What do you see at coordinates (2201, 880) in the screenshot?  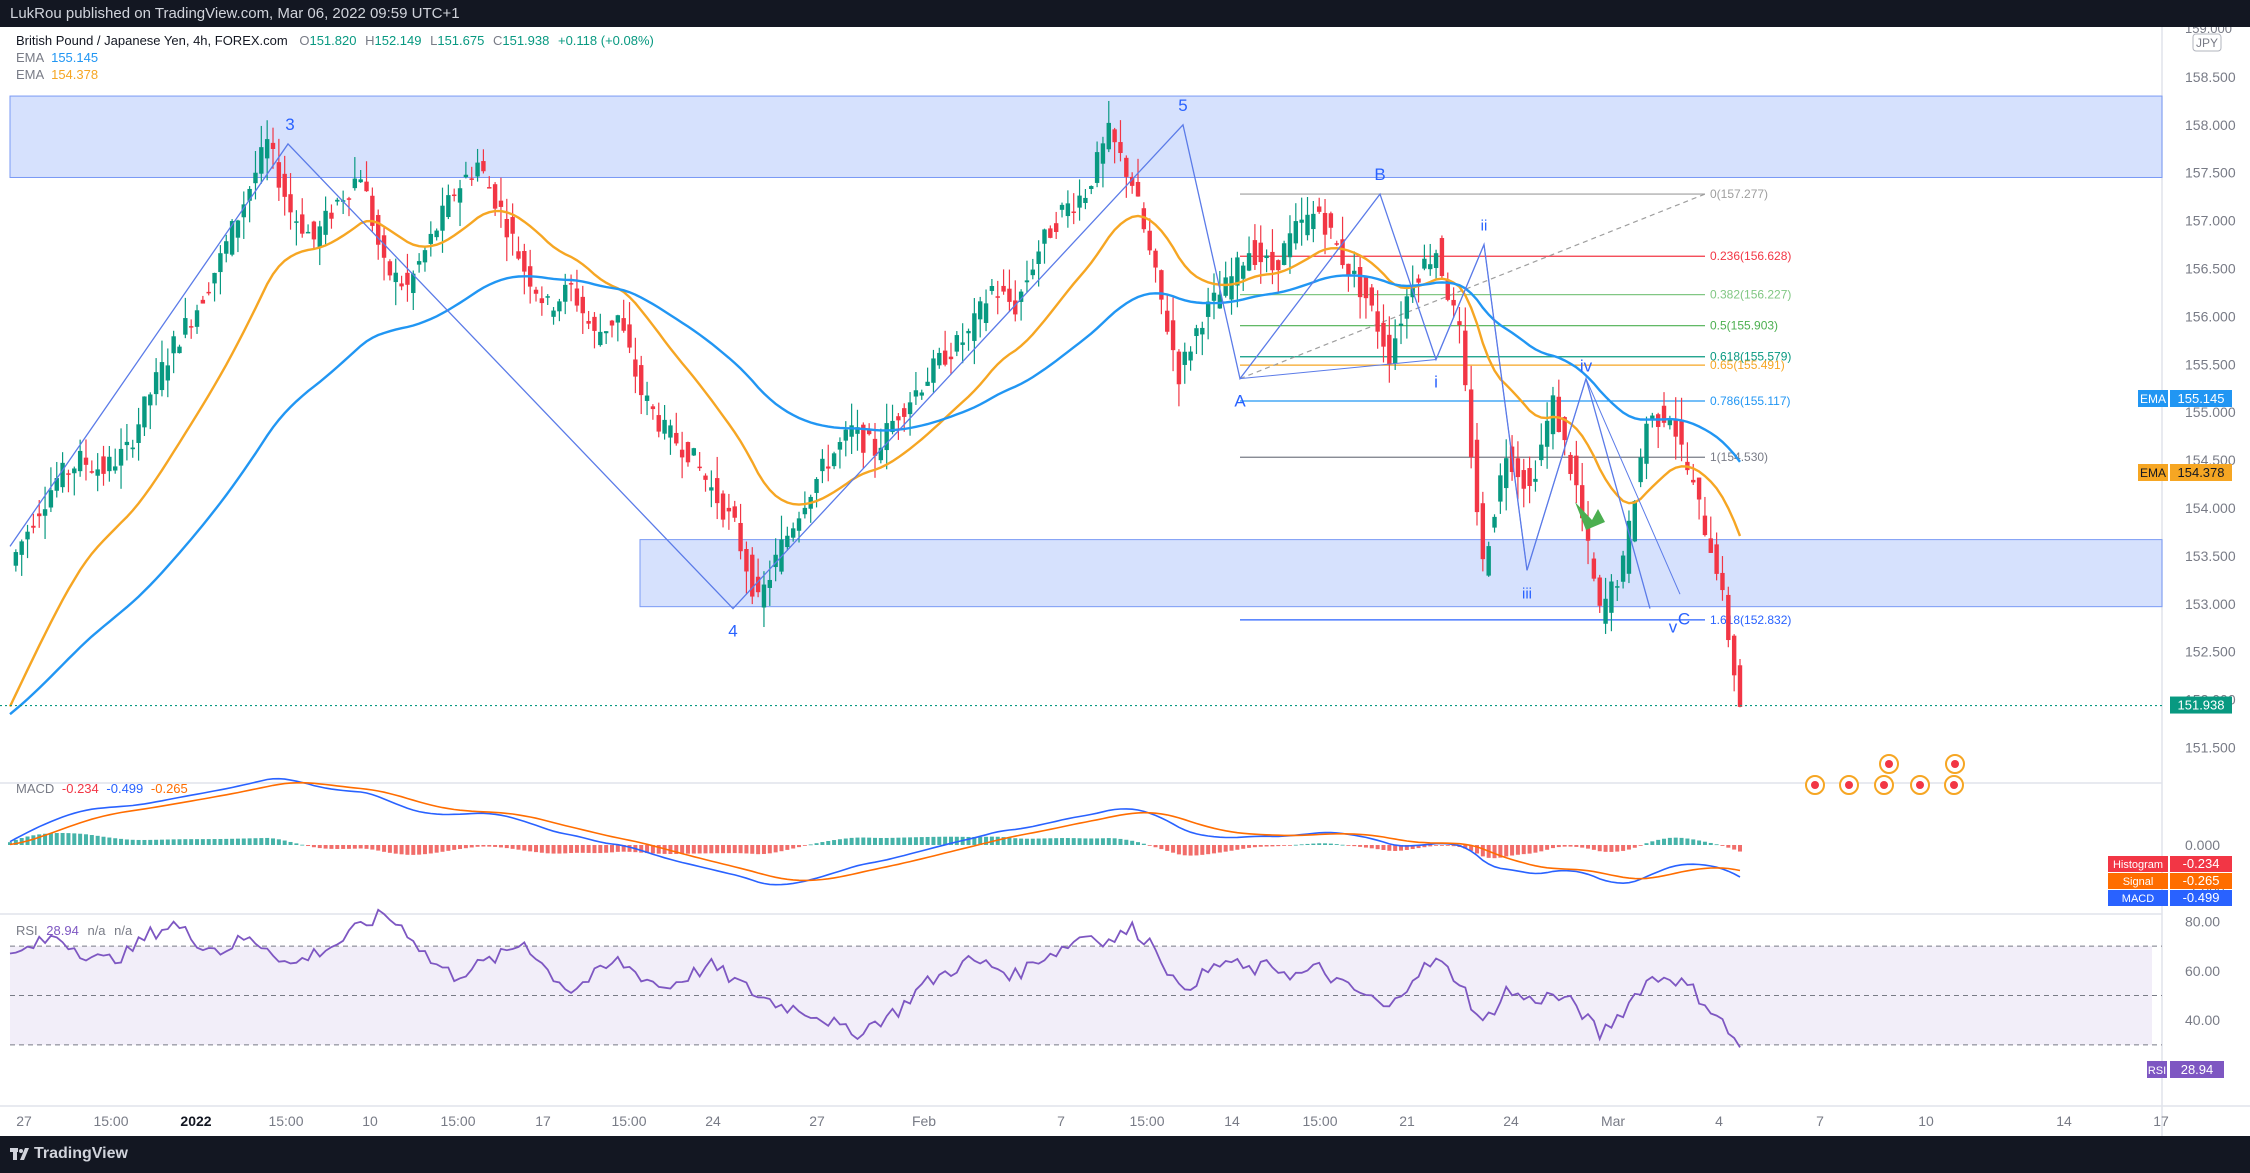 I see `svg-text: -0.265` at bounding box center [2201, 880].